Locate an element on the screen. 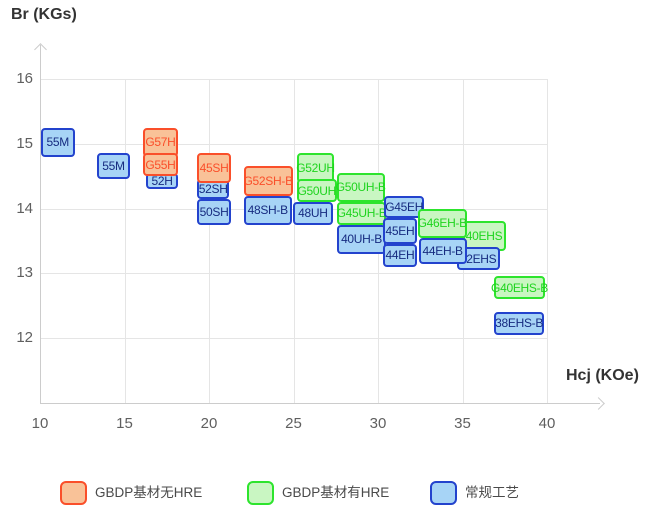 This screenshot has height=515, width=645. legend: GBDP基材无HRE GBDP基材有HRE 常规工艺 is located at coordinates (322, 496).